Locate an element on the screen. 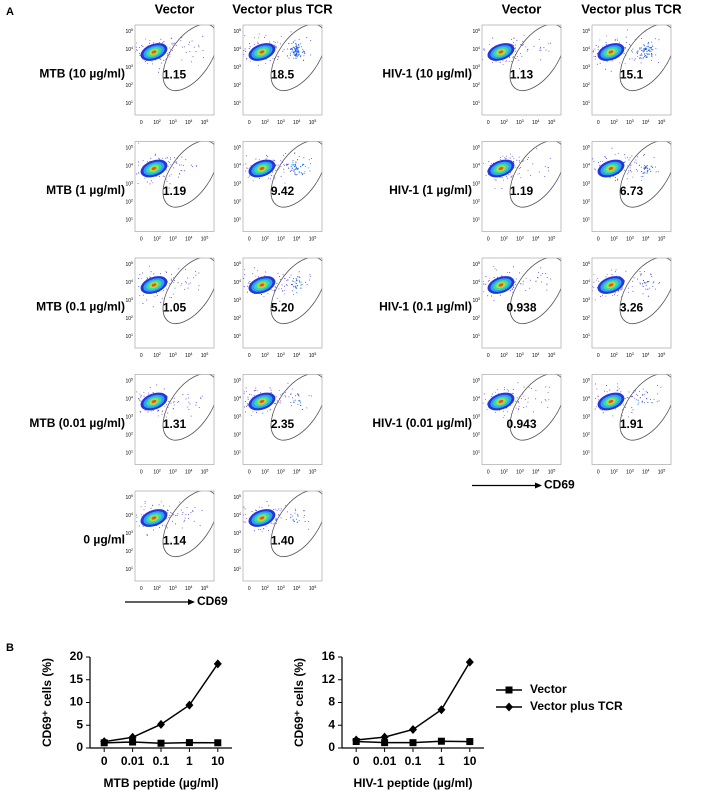  tick-exp: 1 is located at coordinates (240, 568).